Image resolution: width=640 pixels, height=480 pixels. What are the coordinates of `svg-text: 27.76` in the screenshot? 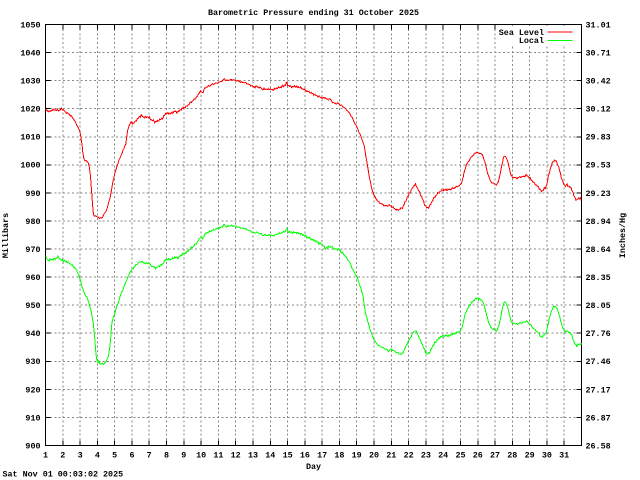 It's located at (598, 334).